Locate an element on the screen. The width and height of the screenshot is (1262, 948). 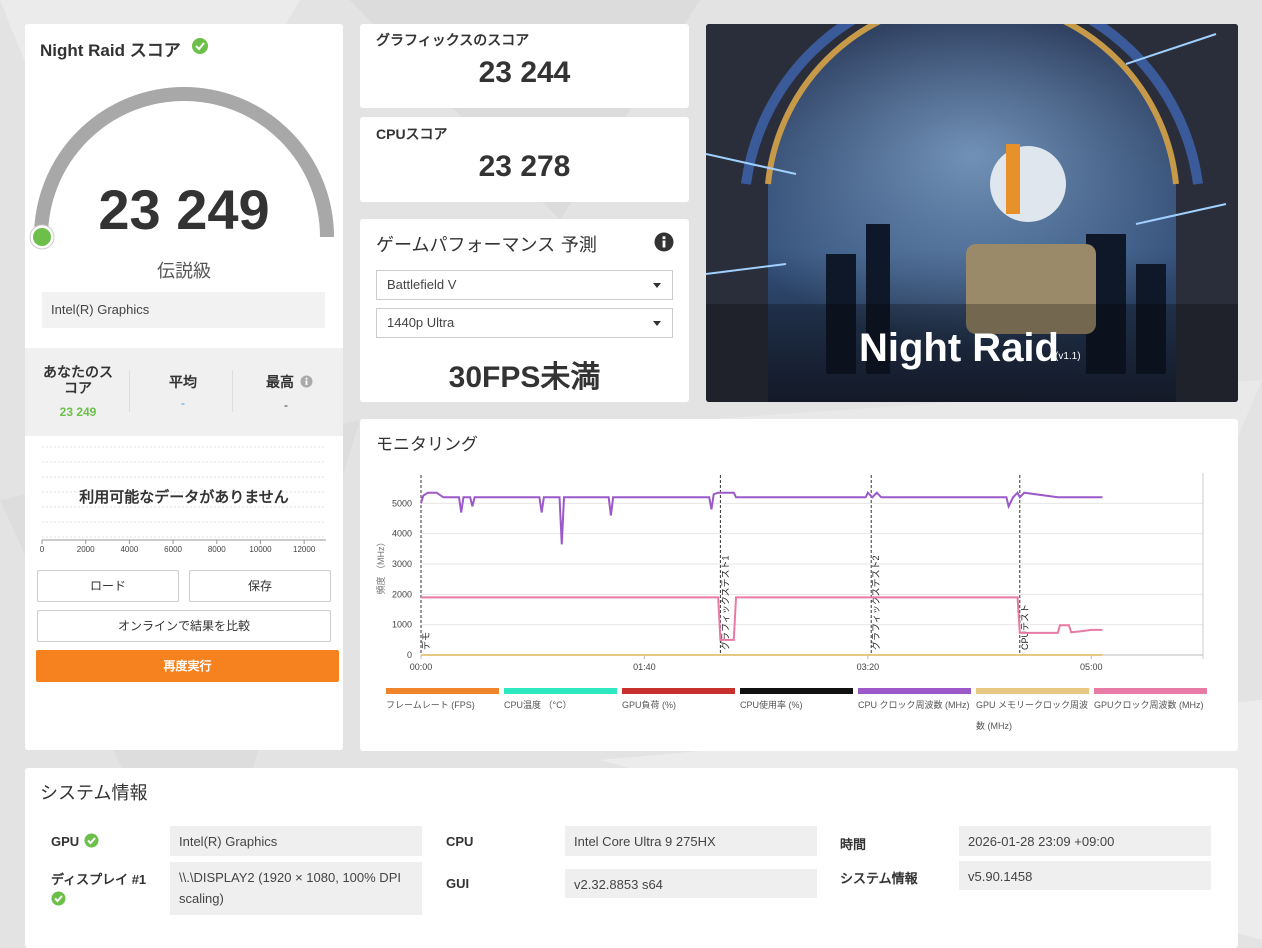
score-title: Night Raid スコア is located at coordinates (110, 50).